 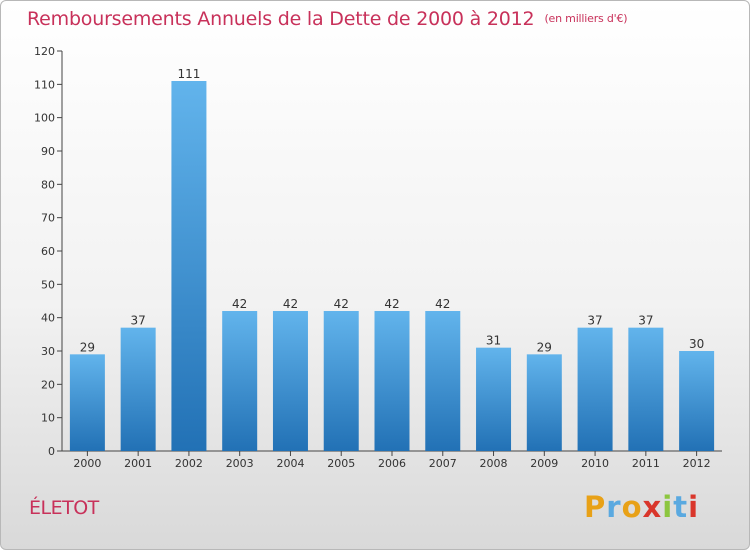 What do you see at coordinates (614, 507) in the screenshot?
I see `logo-letter: r` at bounding box center [614, 507].